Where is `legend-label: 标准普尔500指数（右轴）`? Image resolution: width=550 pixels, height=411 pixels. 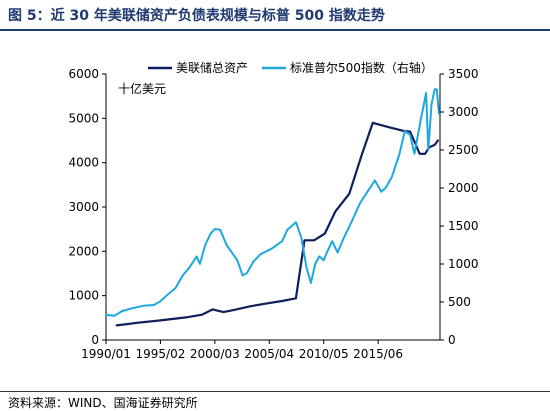
legend-label: 标准普尔500指数（右轴） is located at coordinates (361, 67).